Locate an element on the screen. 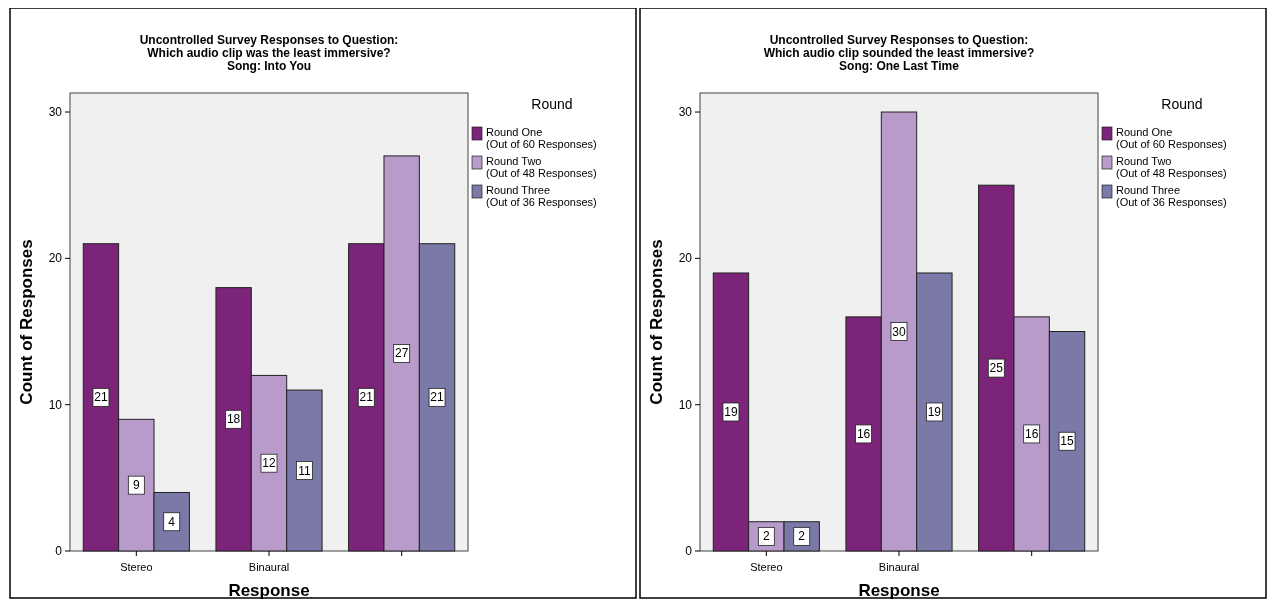 The height and width of the screenshot is (606, 1275). data-label: 15 is located at coordinates (1067, 441).